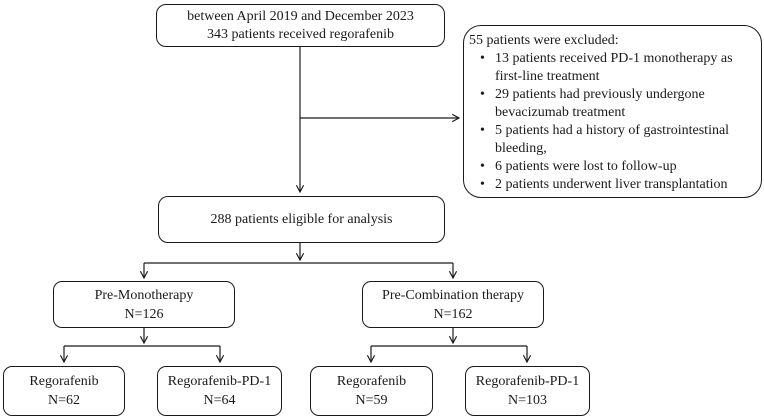  Describe the element at coordinates (219, 400) in the screenshot. I see `leaf-count: N=64` at that location.